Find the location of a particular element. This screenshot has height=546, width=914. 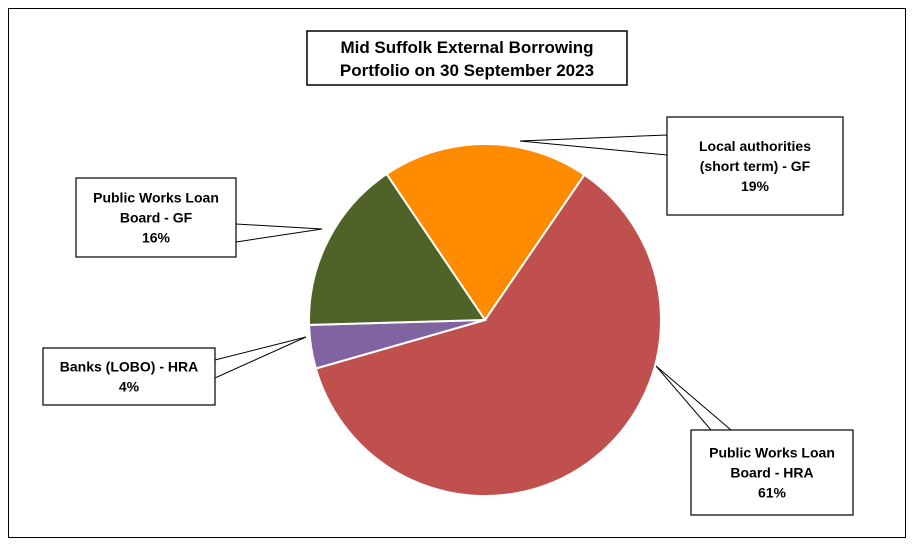

slice-label-4-line-1: Public Works Loan is located at coordinates (156, 198).